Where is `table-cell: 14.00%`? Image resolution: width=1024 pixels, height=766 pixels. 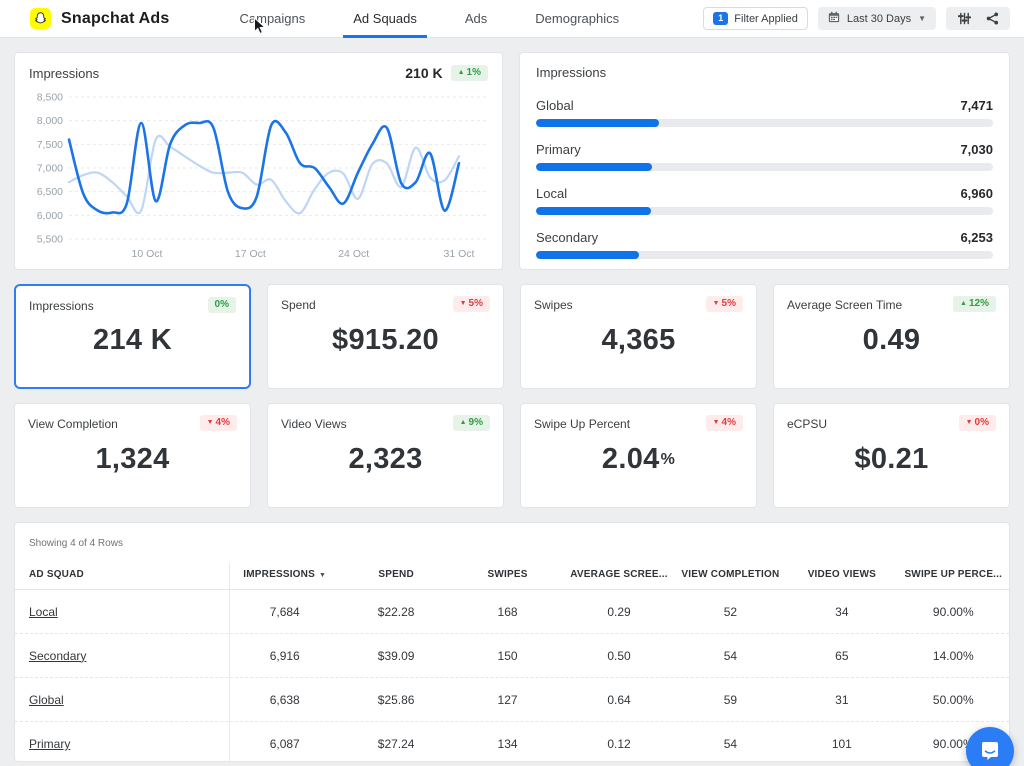
table-cell: 14.00% is located at coordinates (953, 655).